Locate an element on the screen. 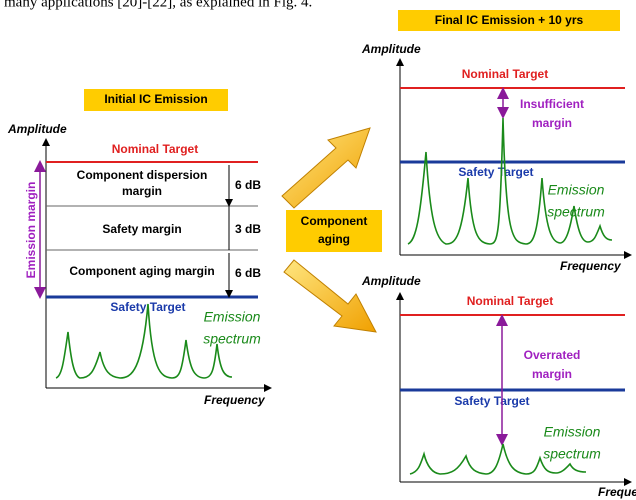 The height and width of the screenshot is (500, 636). note: Overrated is located at coordinates (552, 355).